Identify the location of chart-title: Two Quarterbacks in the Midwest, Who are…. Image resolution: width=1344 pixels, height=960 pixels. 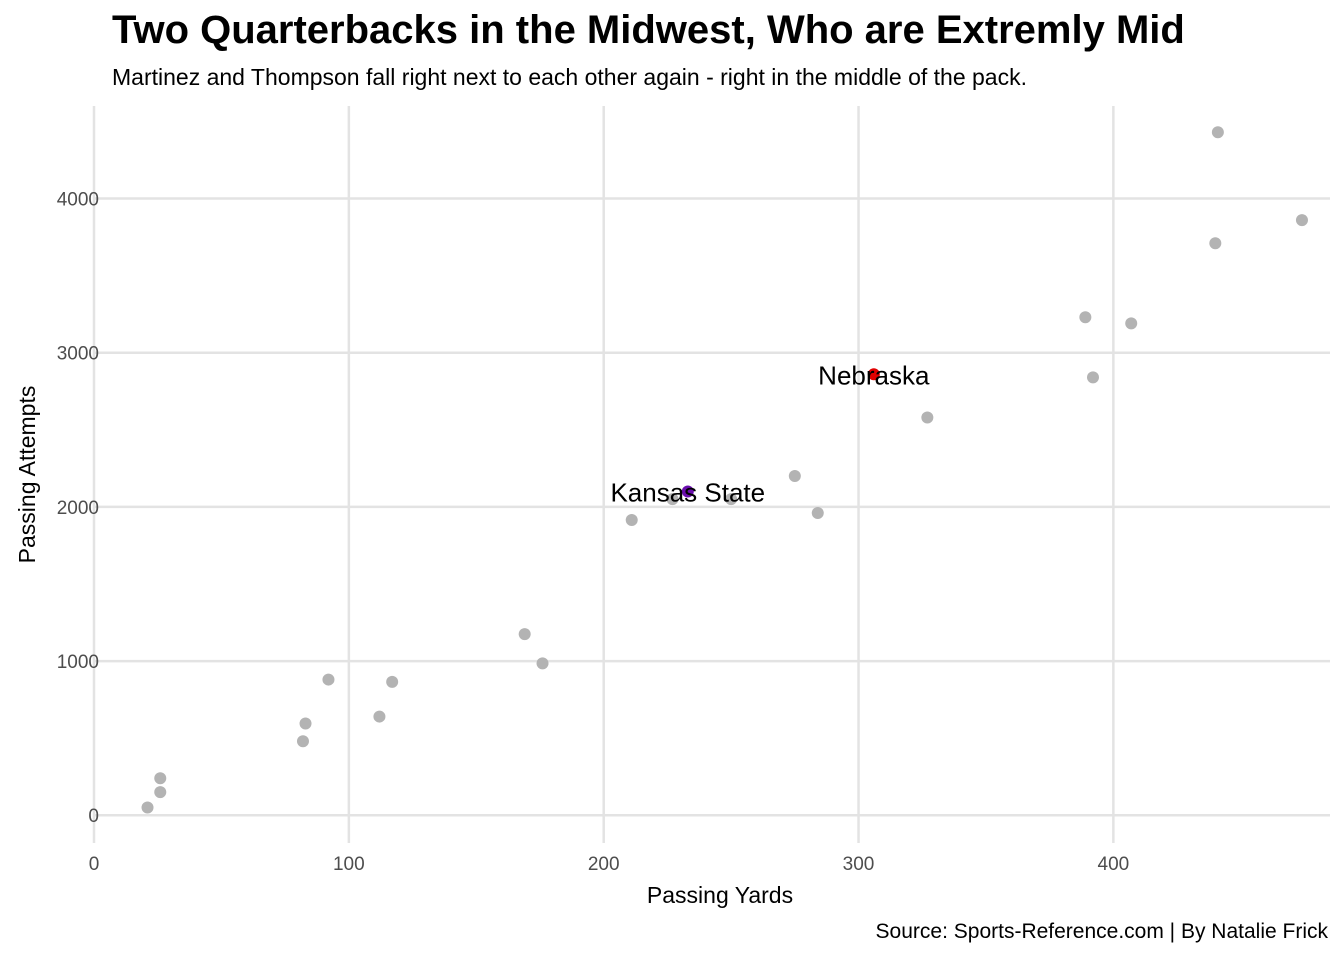
(648, 30).